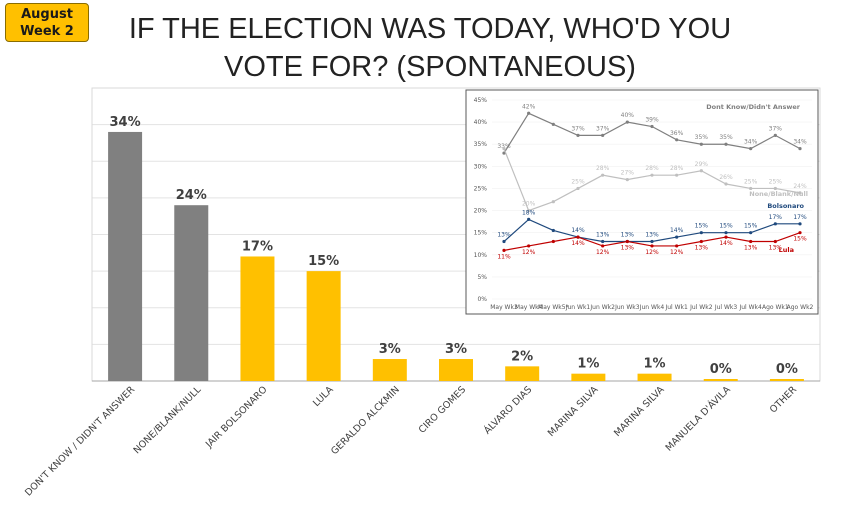  Describe the element at coordinates (676, 307) in the screenshot. I see `inset-x-tick: Jul Wk1` at that location.